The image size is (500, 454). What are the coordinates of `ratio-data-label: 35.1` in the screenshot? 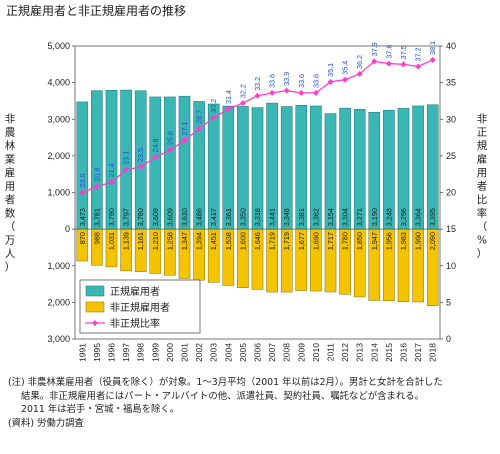 It's located at (330, 70).